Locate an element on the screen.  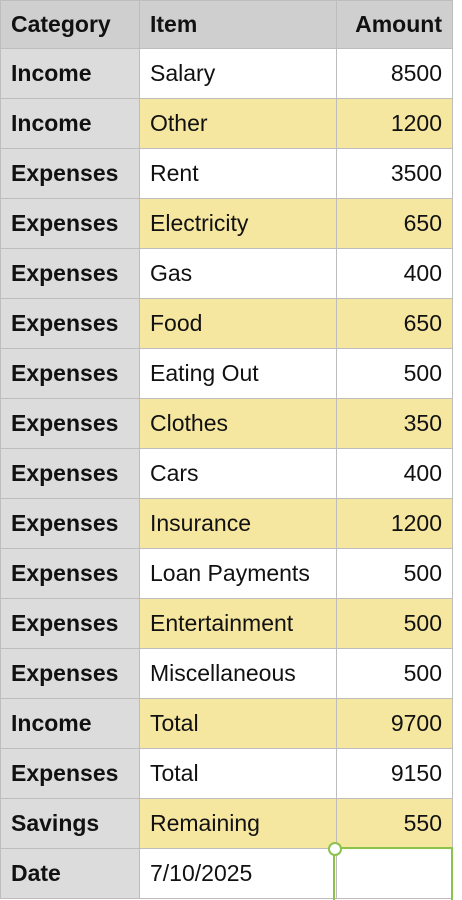
amount-cell: 8500 is located at coordinates (394, 73).